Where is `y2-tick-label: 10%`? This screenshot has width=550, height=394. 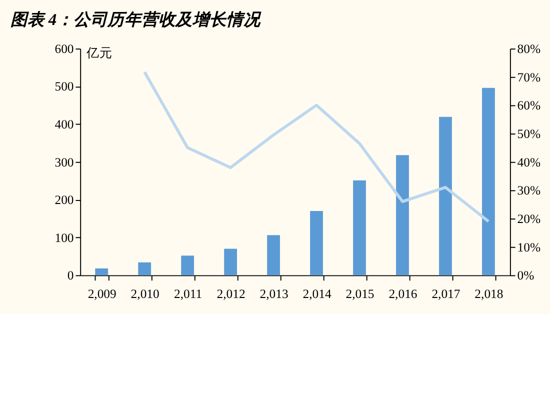 y2-tick-label: 10% is located at coordinates (529, 247).